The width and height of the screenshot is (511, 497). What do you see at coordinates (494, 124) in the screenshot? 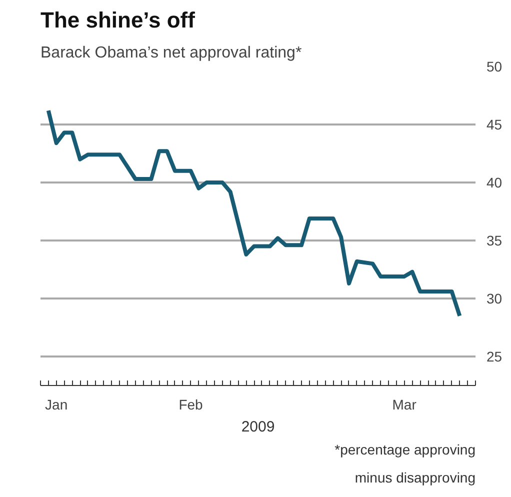
I see `y-tick-label: 45` at bounding box center [494, 124].